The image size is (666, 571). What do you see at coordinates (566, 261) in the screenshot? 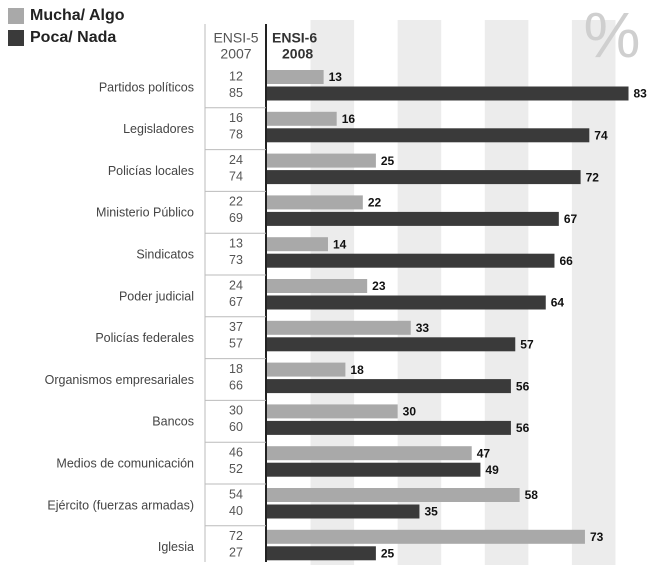
I see `data-label: 66` at bounding box center [566, 261].